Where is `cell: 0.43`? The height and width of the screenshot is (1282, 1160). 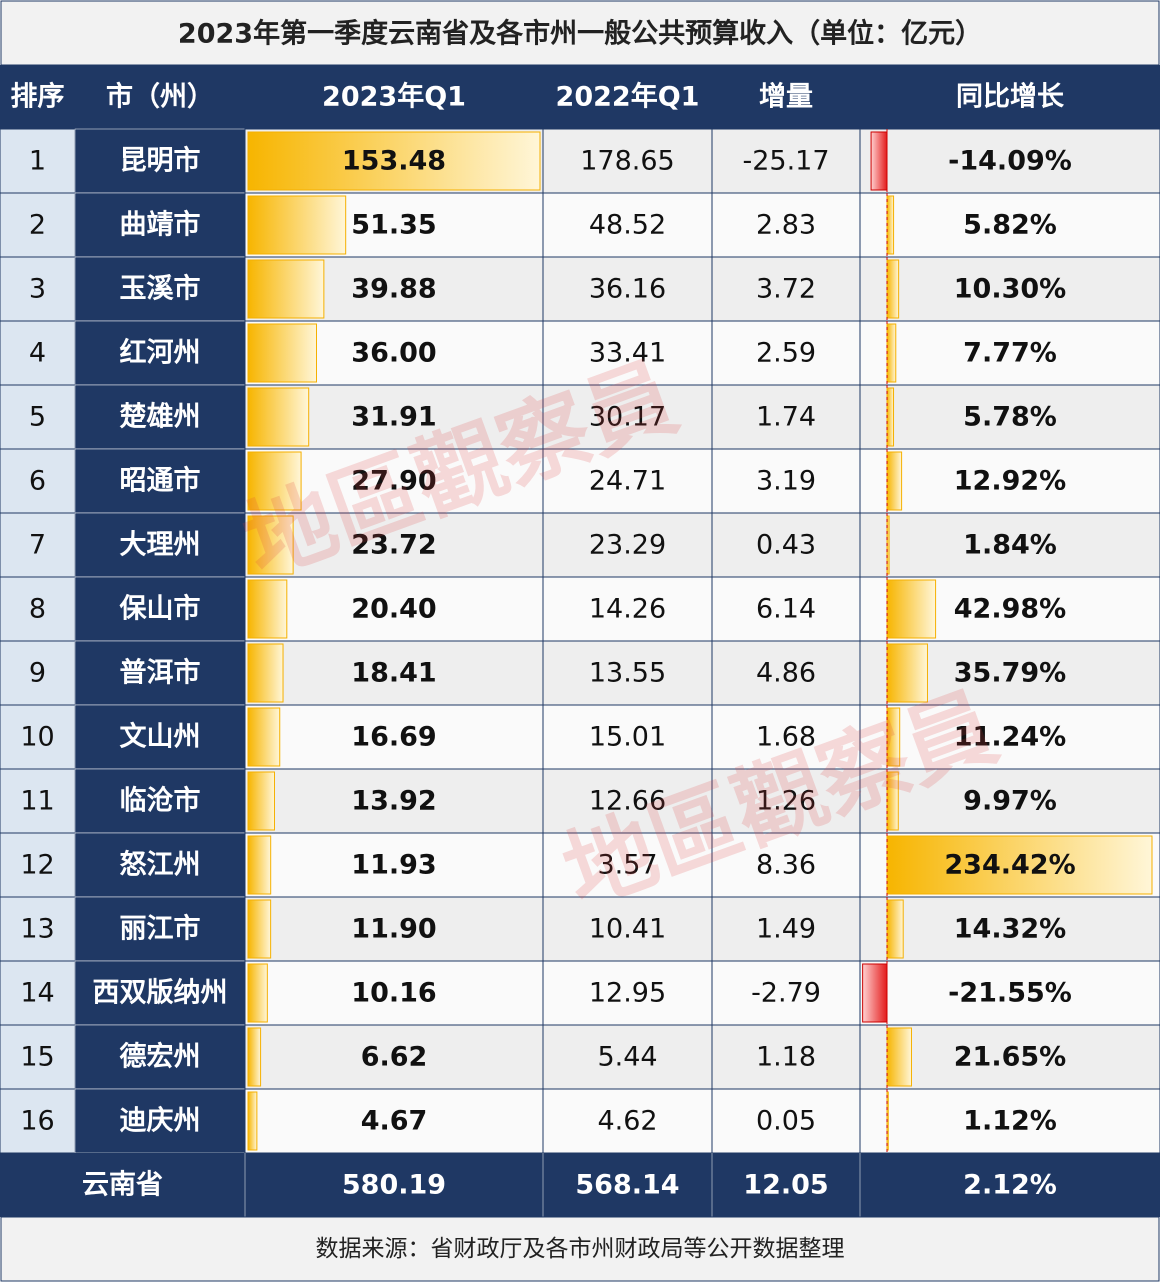
cell: 0.43 is located at coordinates (786, 545).